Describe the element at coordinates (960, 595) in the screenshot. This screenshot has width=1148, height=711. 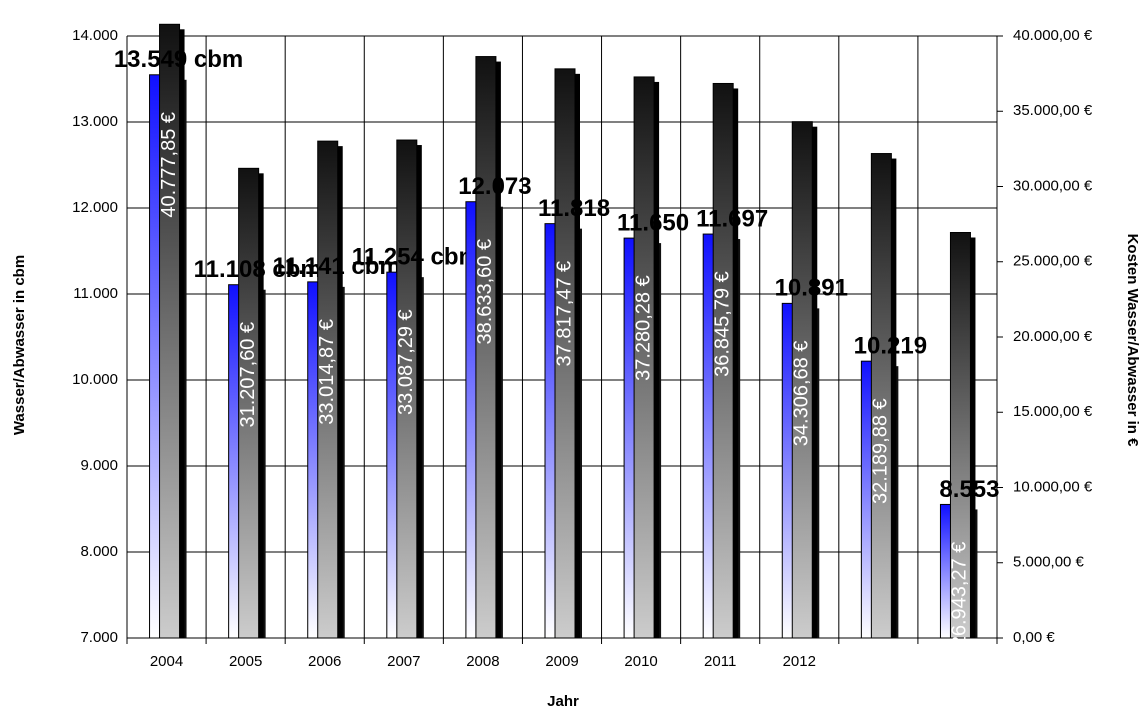
I see `value-label: 26.943,27 €` at that location.